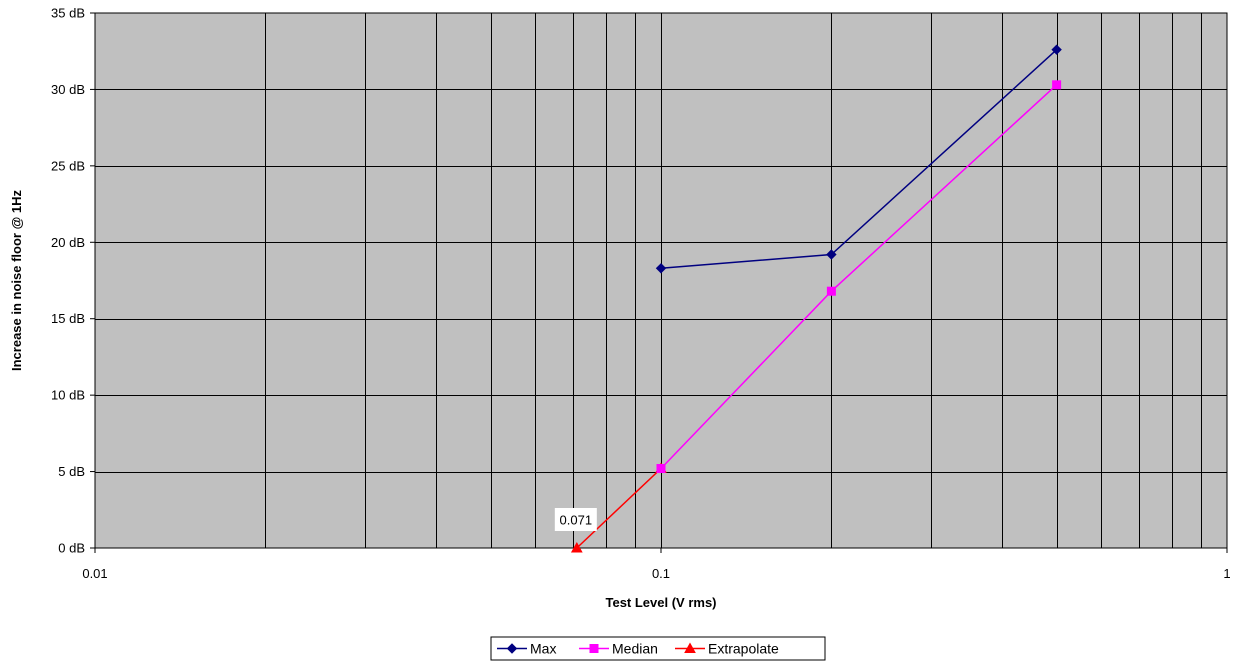  Describe the element at coordinates (68, 89) in the screenshot. I see `y-tick-label: 30 dB` at that location.